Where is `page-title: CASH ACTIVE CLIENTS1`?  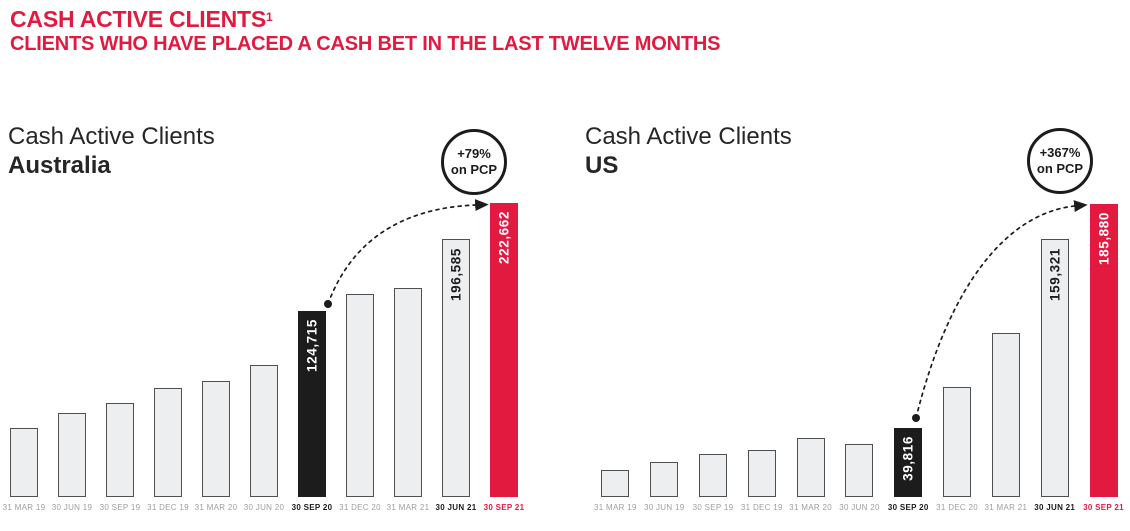
page-title: CASH ACTIVE CLIENTS1 is located at coordinates (365, 19).